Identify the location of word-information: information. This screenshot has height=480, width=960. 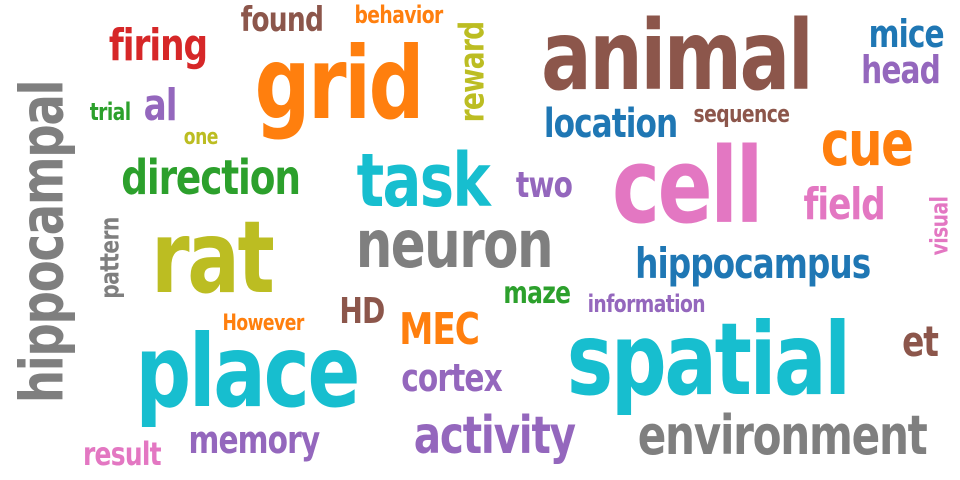
(646, 304).